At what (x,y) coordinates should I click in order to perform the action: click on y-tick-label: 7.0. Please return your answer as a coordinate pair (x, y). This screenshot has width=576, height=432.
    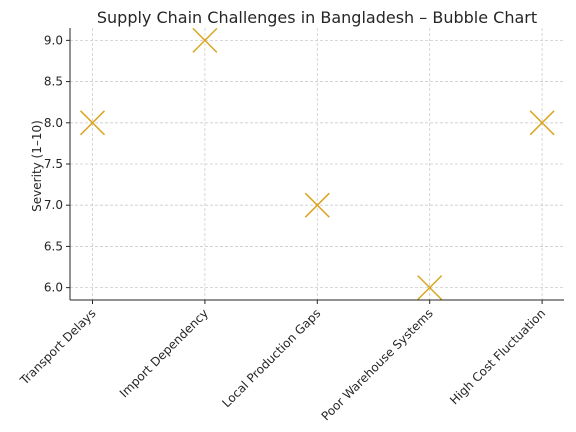
    Looking at the image, I should click on (53, 205).